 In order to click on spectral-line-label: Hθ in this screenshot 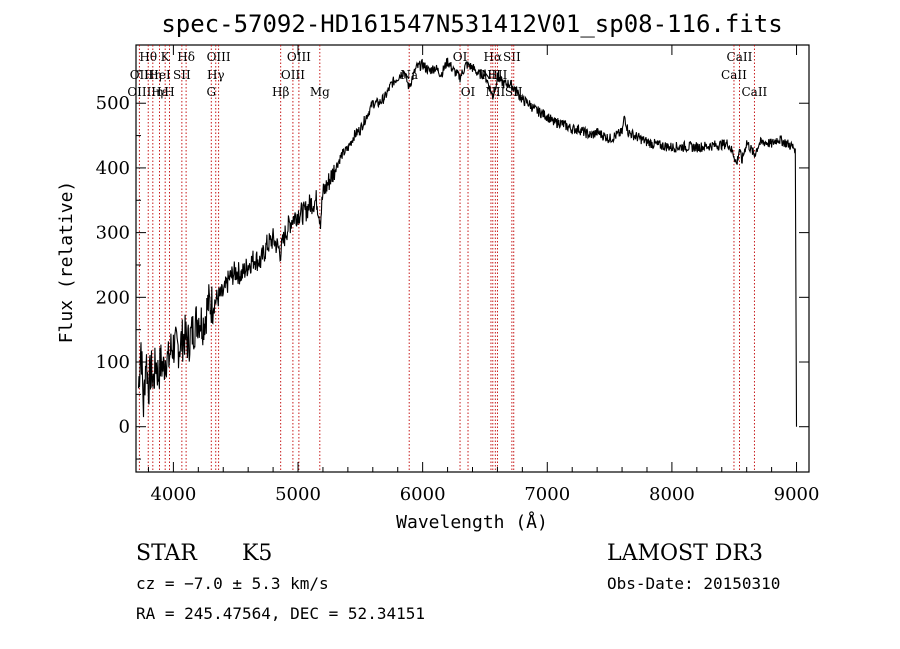, I will do `click(148, 57)`.